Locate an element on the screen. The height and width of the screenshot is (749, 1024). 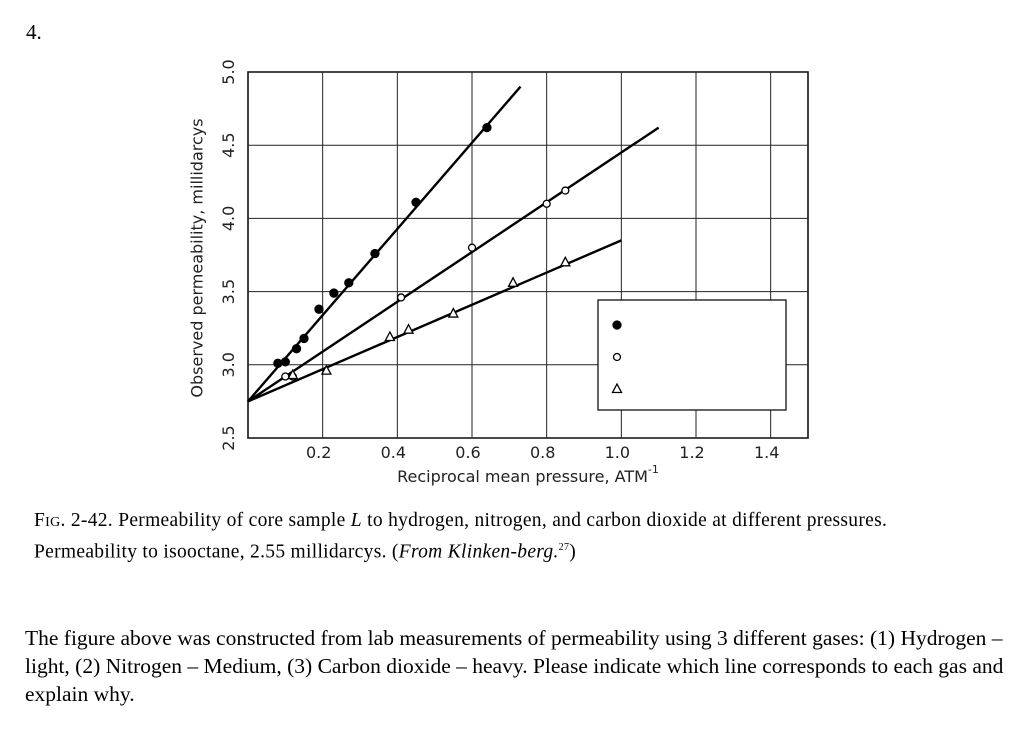
x-axis-label: Reciprocal mean pressure, ATM-1 is located at coordinates (528, 474).